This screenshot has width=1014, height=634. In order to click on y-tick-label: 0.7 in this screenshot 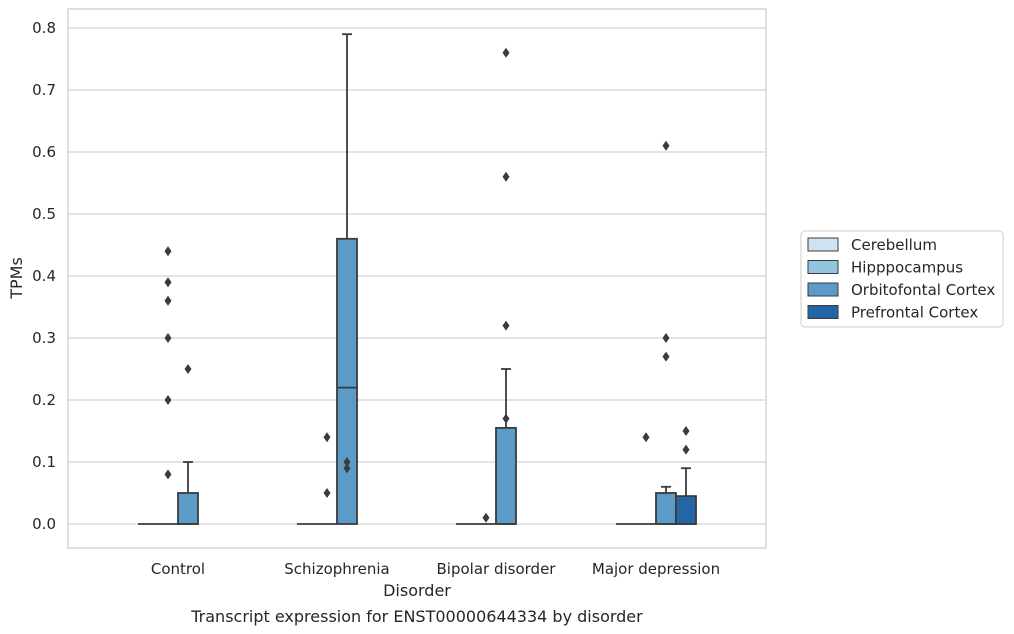, I will do `click(44, 90)`.